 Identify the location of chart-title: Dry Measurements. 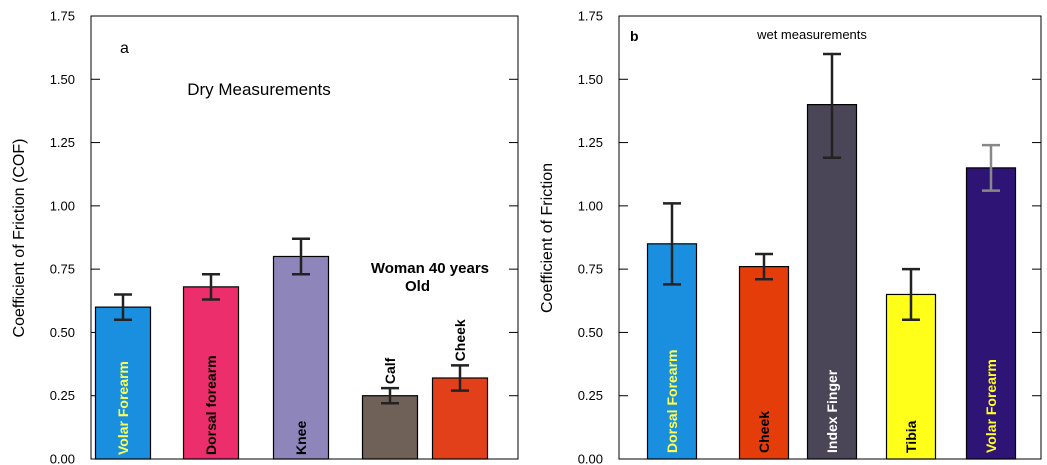
(259, 89).